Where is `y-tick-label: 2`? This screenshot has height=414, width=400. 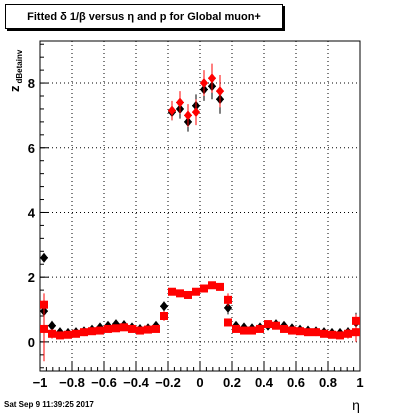
y-tick-label: 2 is located at coordinates (31, 277).